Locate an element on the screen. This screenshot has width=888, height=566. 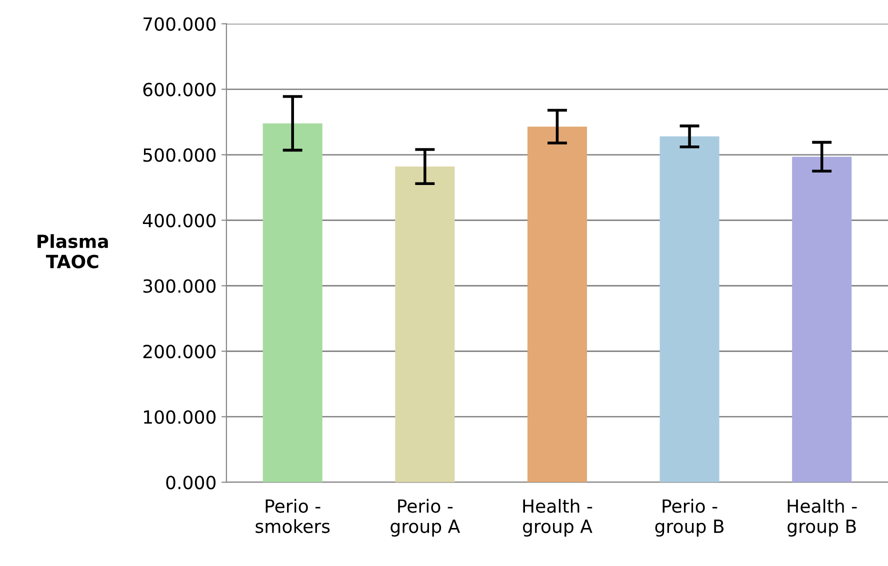
y-tick-label: 200.000 is located at coordinates (179, 351).